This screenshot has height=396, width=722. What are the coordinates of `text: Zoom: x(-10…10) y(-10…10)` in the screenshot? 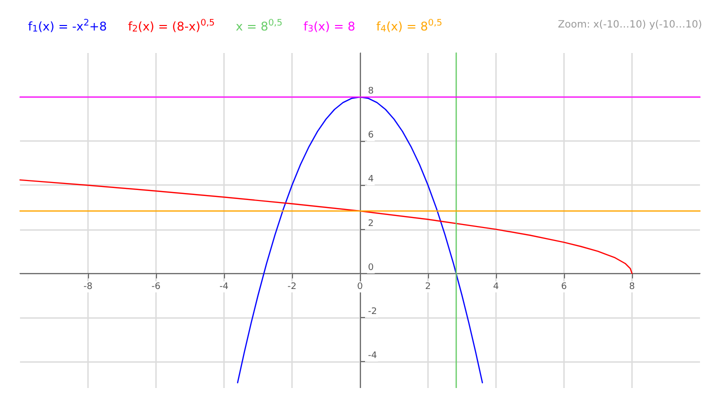 It's located at (630, 25).